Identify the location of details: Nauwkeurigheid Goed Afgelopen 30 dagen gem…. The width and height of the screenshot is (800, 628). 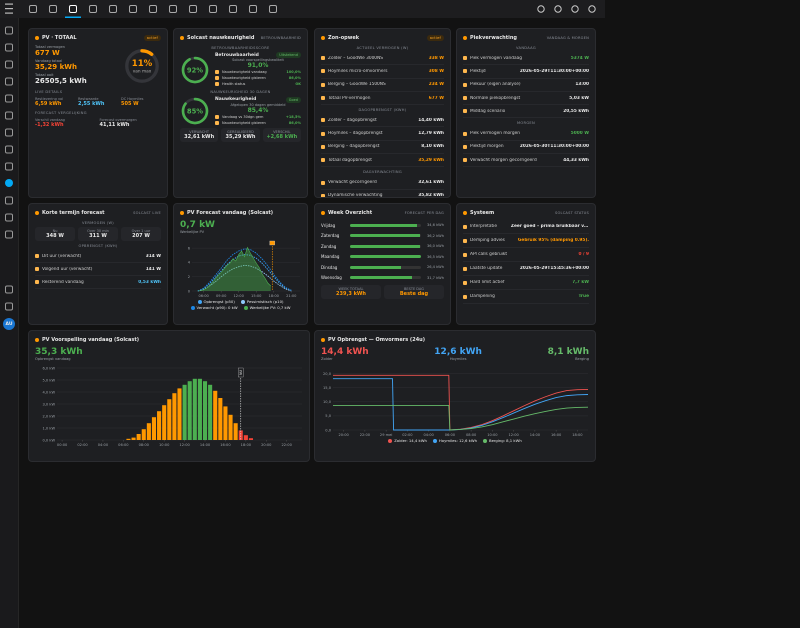
(258, 111).